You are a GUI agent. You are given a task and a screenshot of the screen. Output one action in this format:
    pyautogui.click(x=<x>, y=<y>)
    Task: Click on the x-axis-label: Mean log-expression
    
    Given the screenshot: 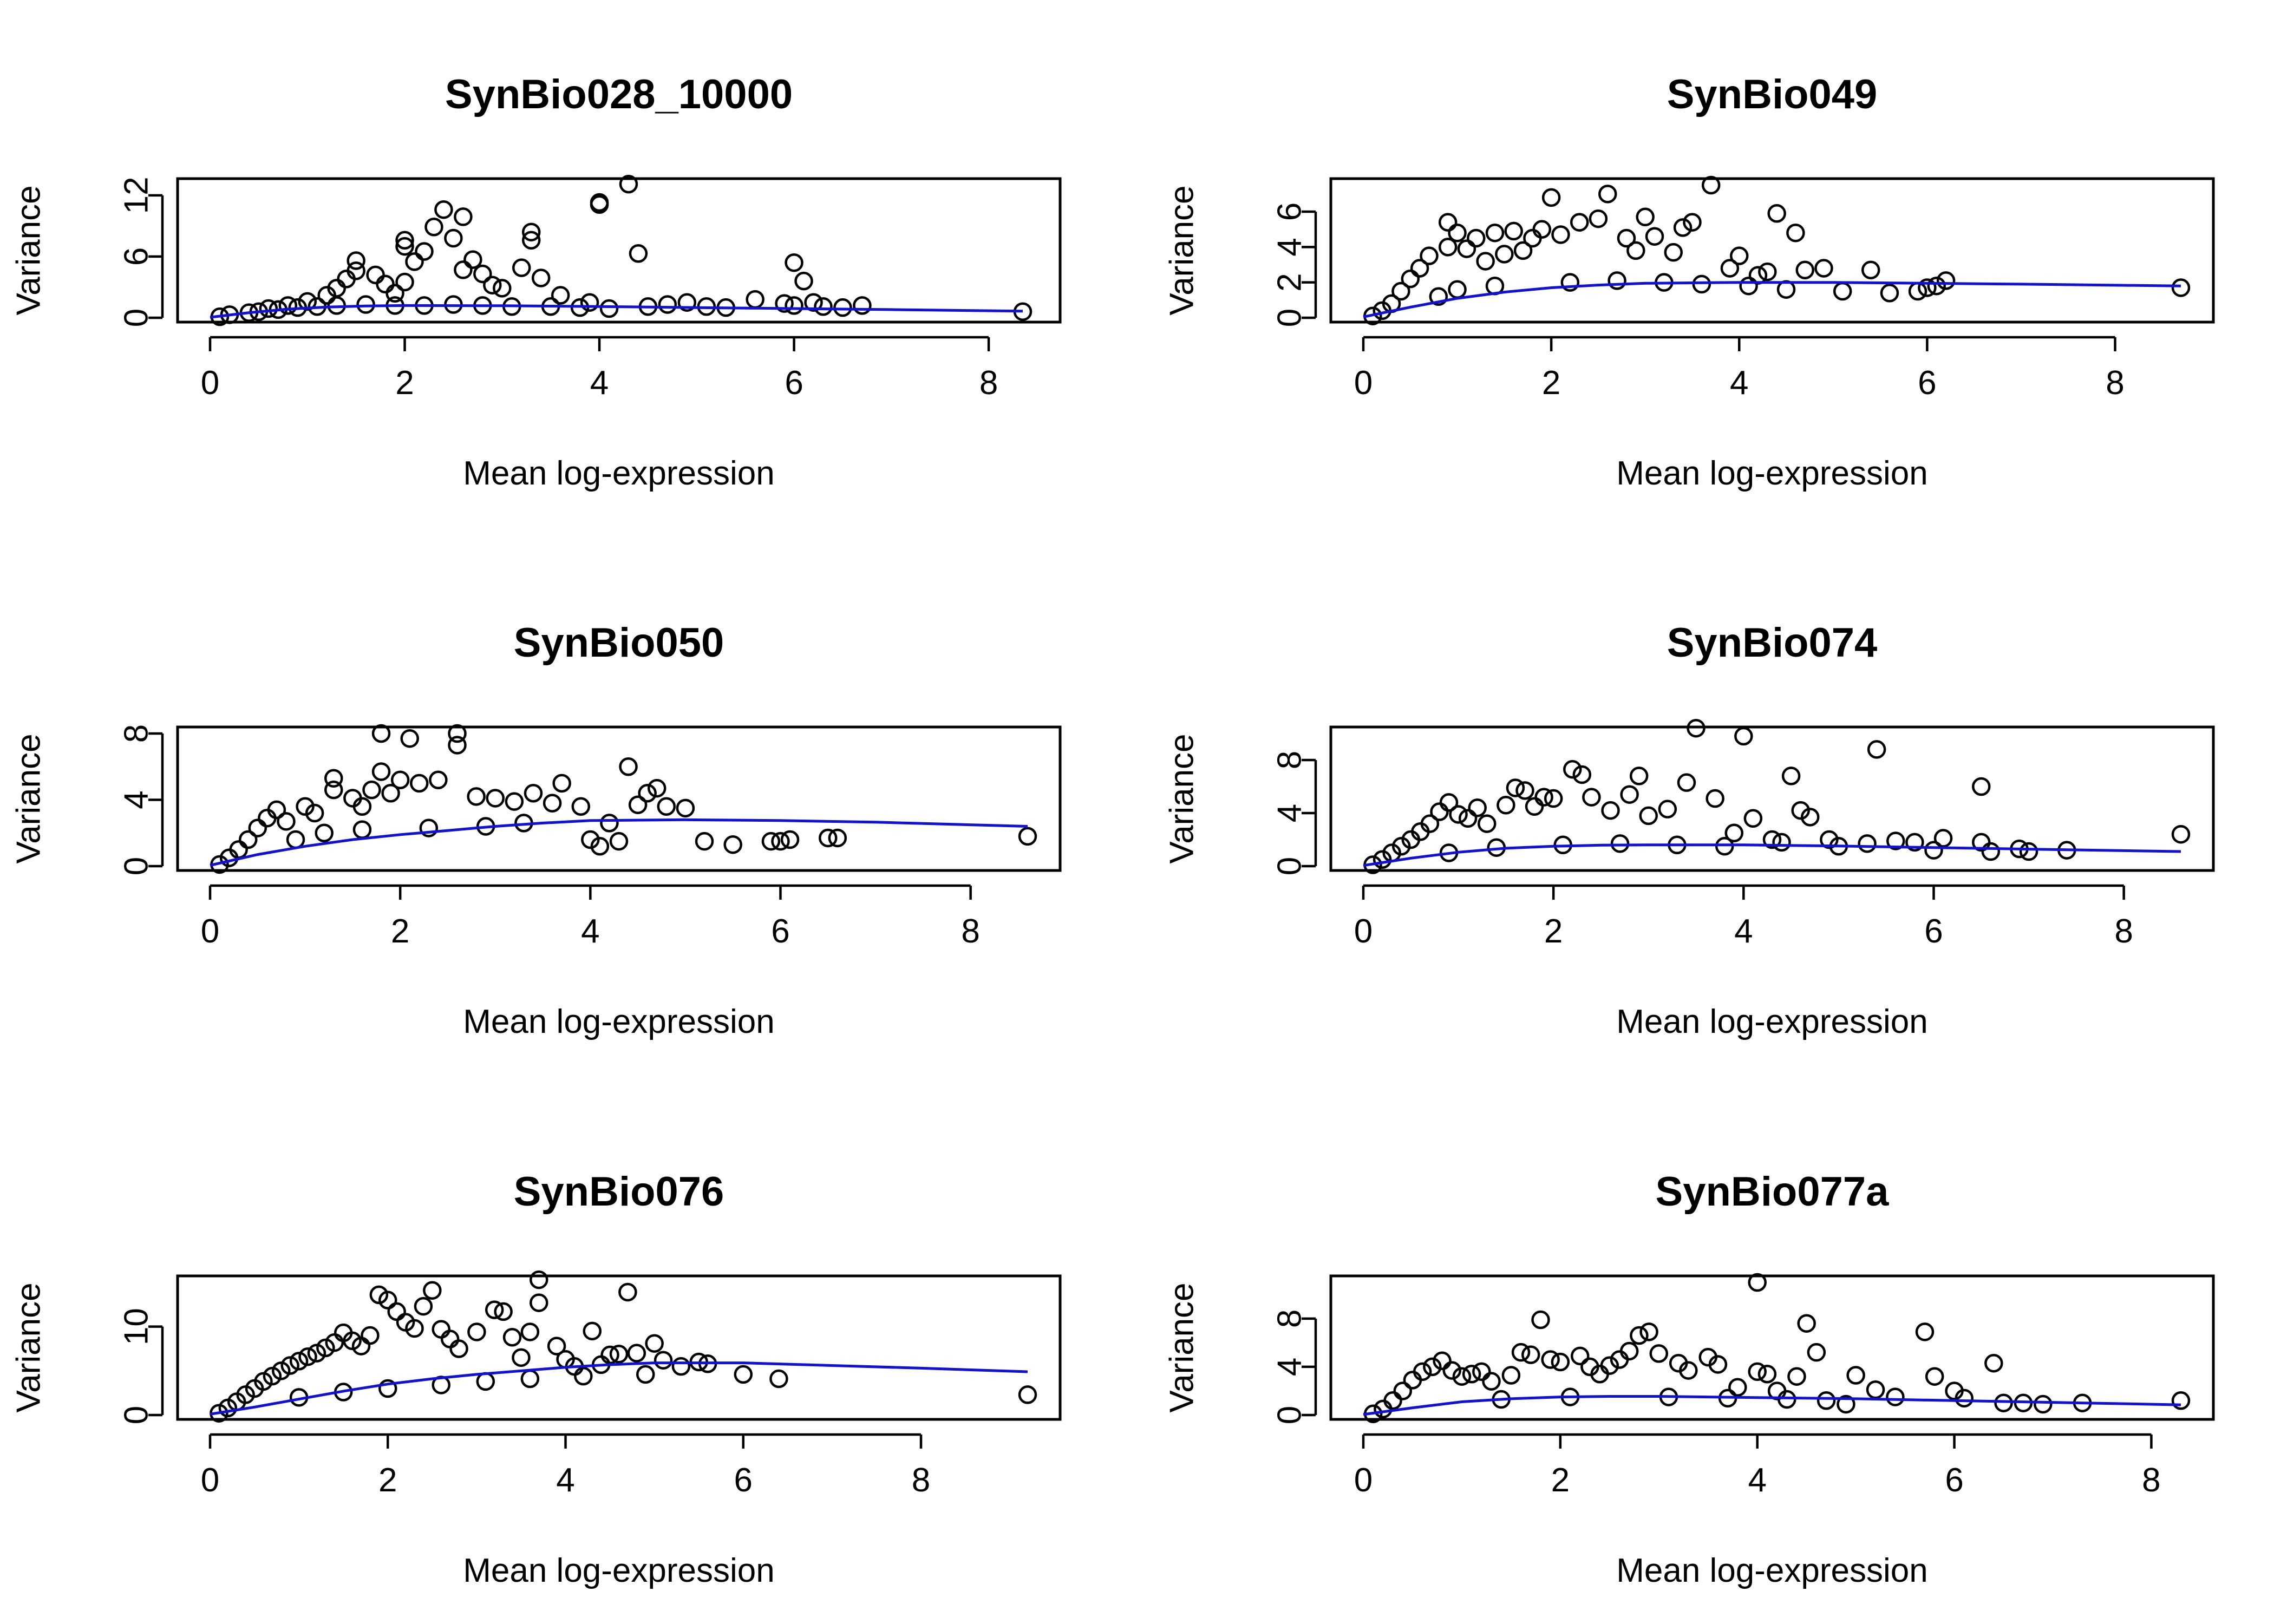 What is the action you would take?
    pyautogui.click(x=1772, y=473)
    